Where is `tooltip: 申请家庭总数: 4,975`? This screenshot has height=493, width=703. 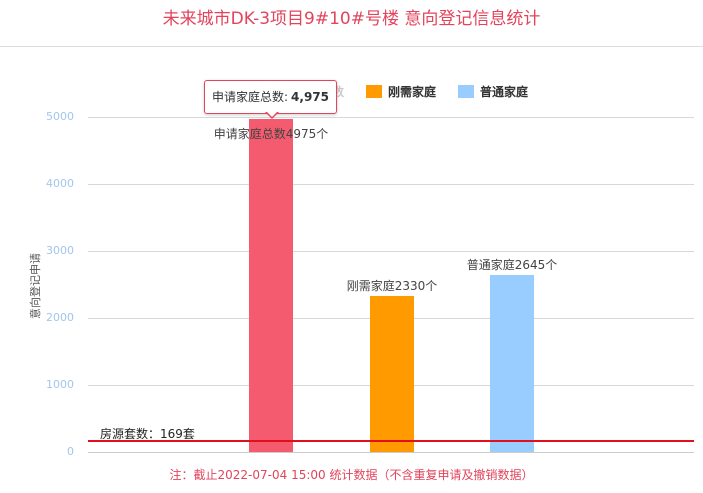
tooltip: 申请家庭总数: 4,975 is located at coordinates (270, 97).